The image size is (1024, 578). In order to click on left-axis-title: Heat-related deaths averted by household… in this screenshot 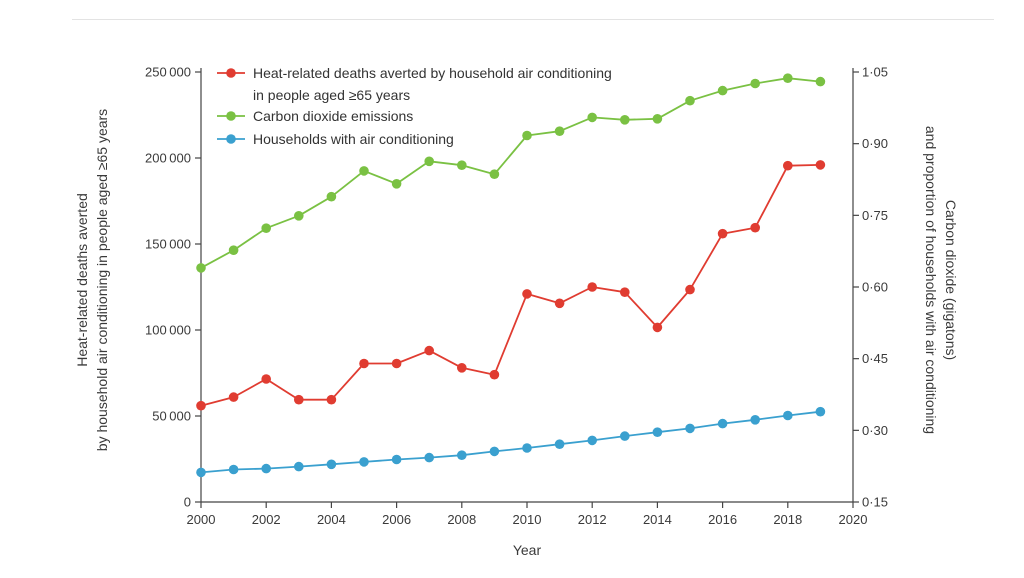, I will do `click(92, 280)`.